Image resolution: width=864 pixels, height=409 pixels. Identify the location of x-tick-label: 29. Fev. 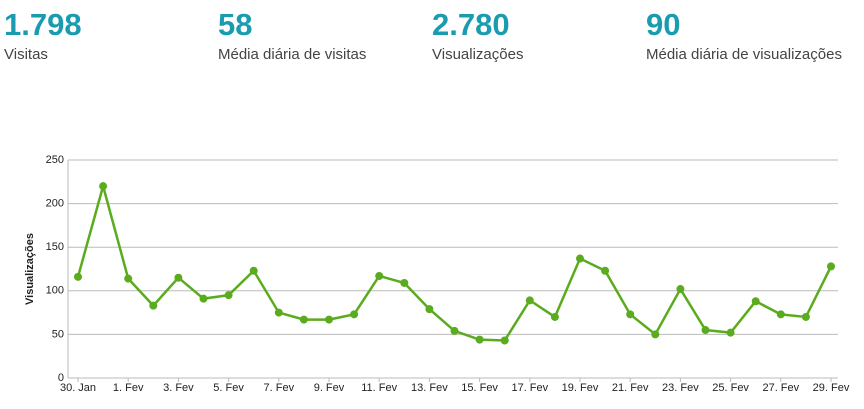
(831, 388).